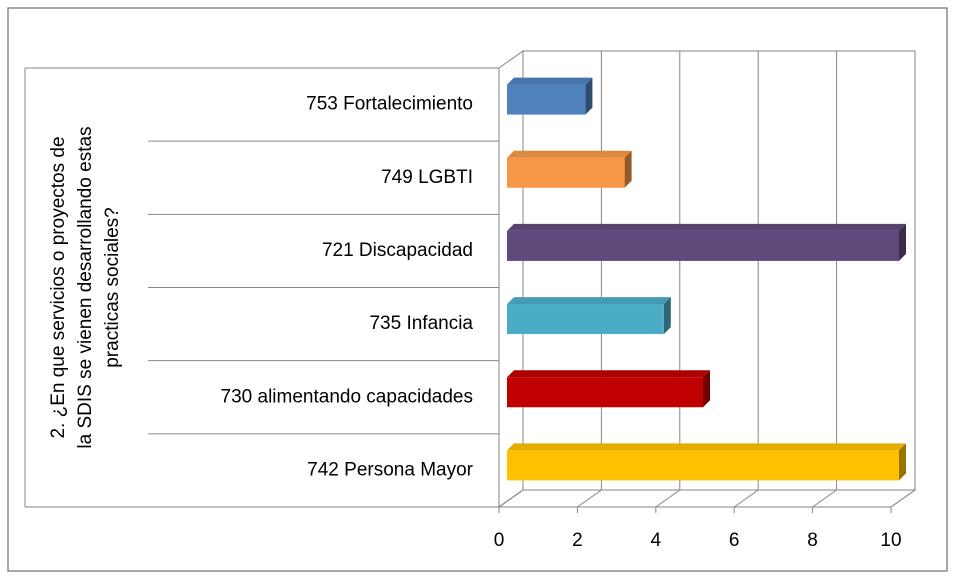  What do you see at coordinates (347, 396) in the screenshot?
I see `category-label: 730 alimentando capacidades` at bounding box center [347, 396].